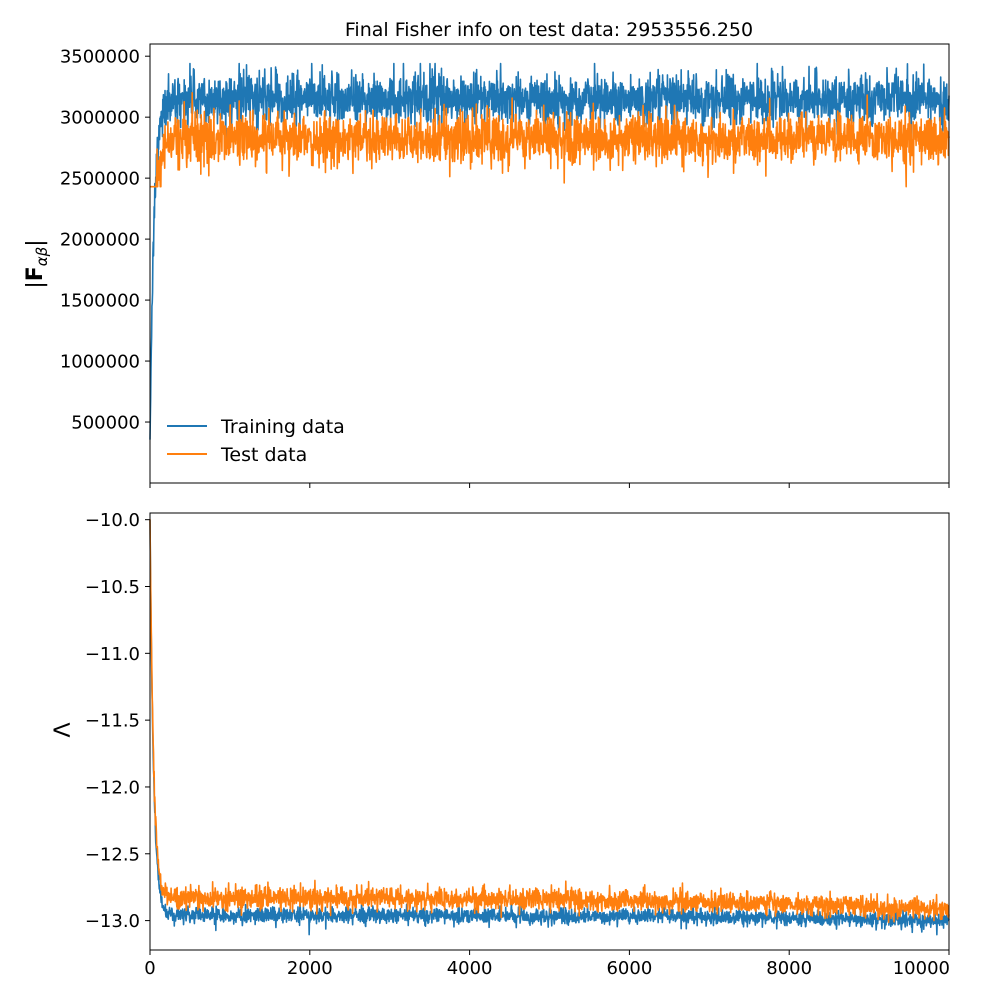  What do you see at coordinates (549, 485) in the screenshot?
I see `top-x-ticks` at bounding box center [549, 485].